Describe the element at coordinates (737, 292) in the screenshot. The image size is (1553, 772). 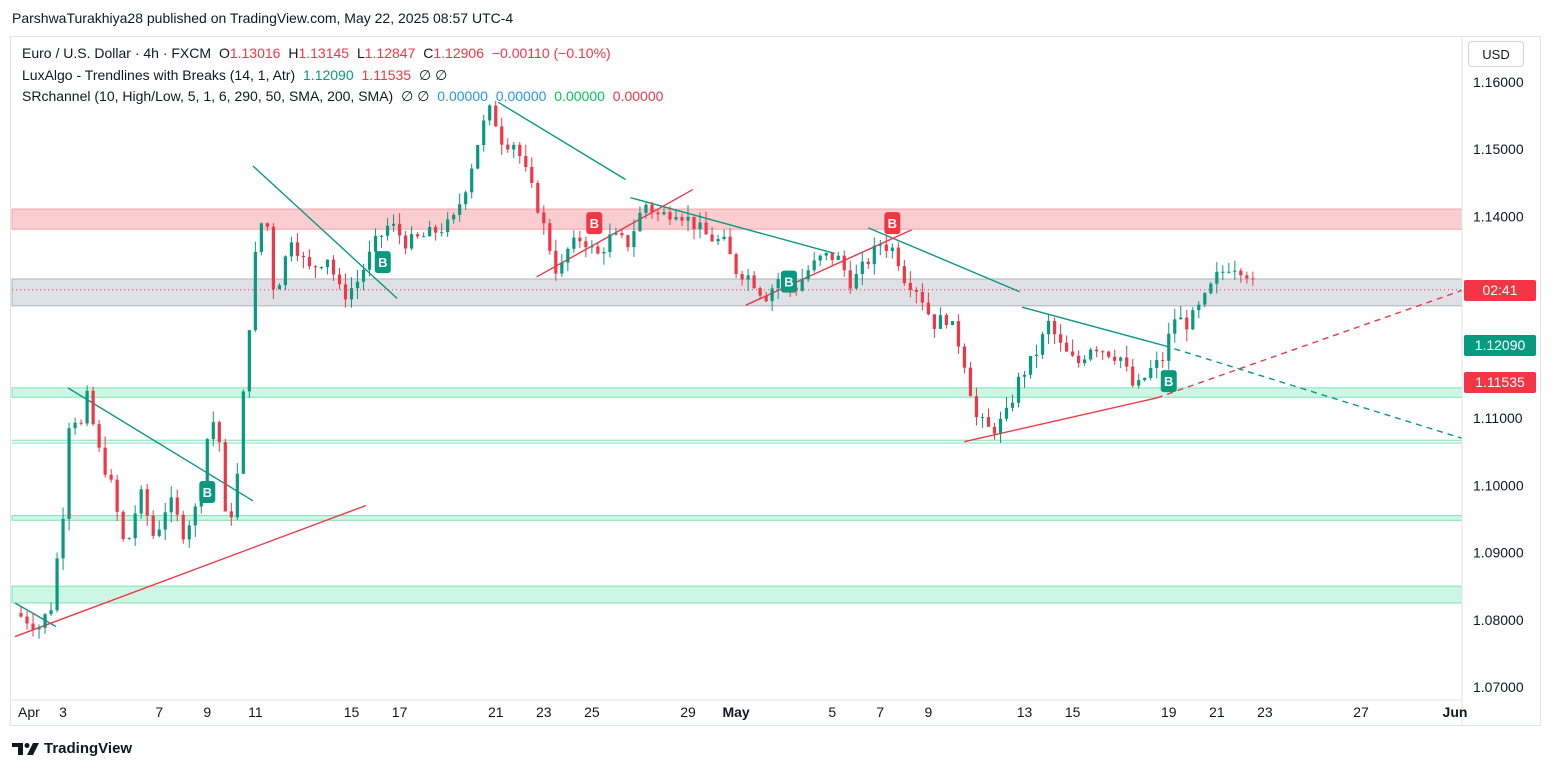
I see `sr-zone-neutral` at that location.